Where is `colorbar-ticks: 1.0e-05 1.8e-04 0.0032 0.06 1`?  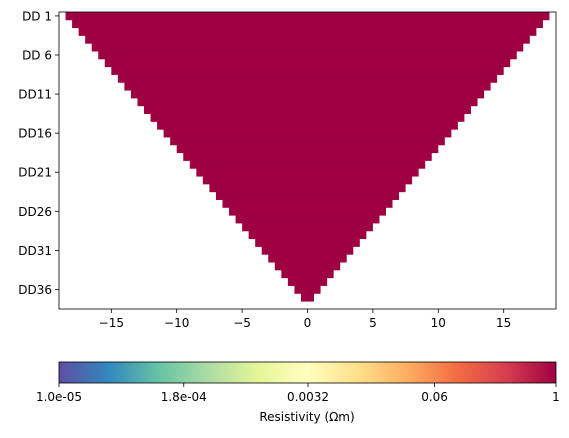
colorbar-ticks: 1.0e-05 1.8e-04 0.0032 0.06 1 is located at coordinates (298, 393).